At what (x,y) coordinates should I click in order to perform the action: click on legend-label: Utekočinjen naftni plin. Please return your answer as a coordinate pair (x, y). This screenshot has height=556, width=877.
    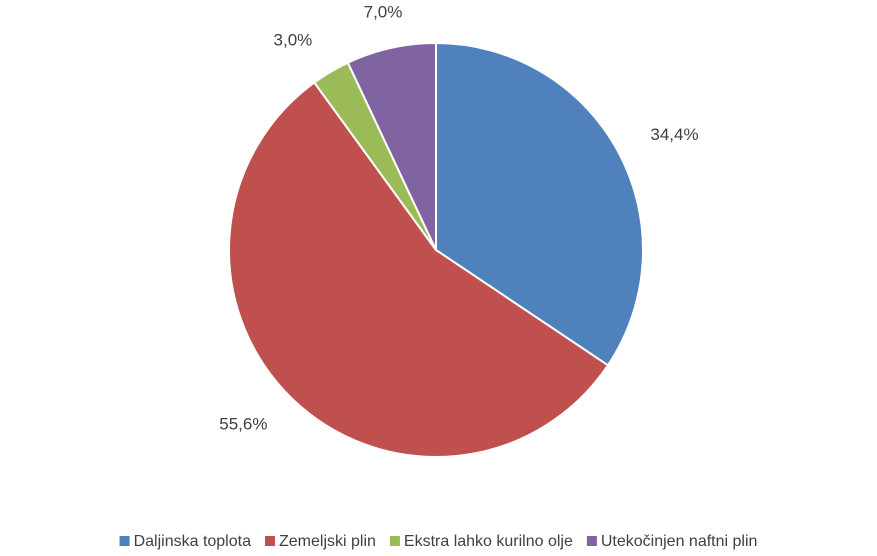
    Looking at the image, I should click on (679, 541).